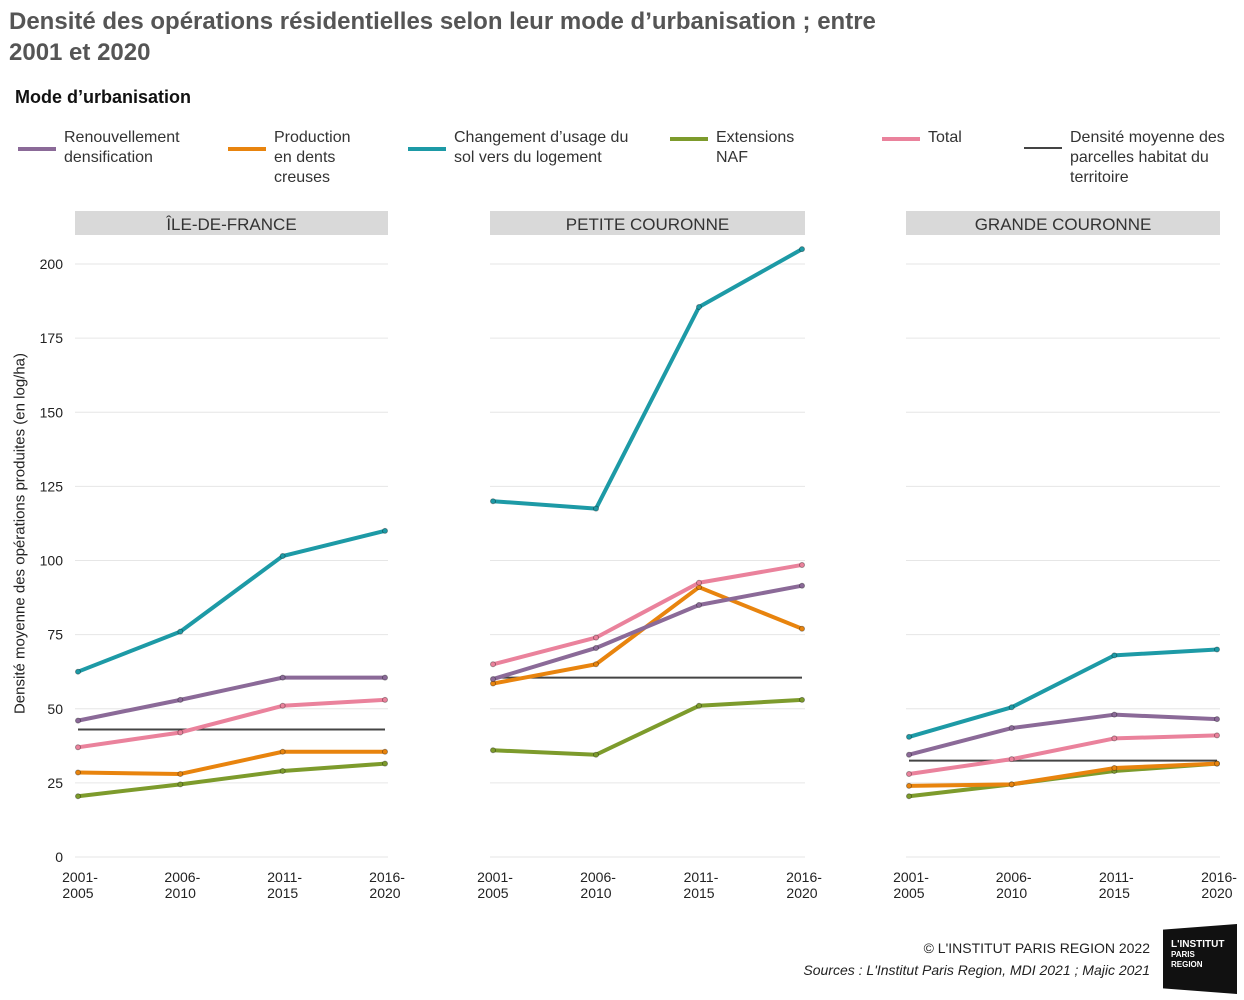 This screenshot has height=1000, width=1244. I want to click on legend-label: Total, so click(945, 137).